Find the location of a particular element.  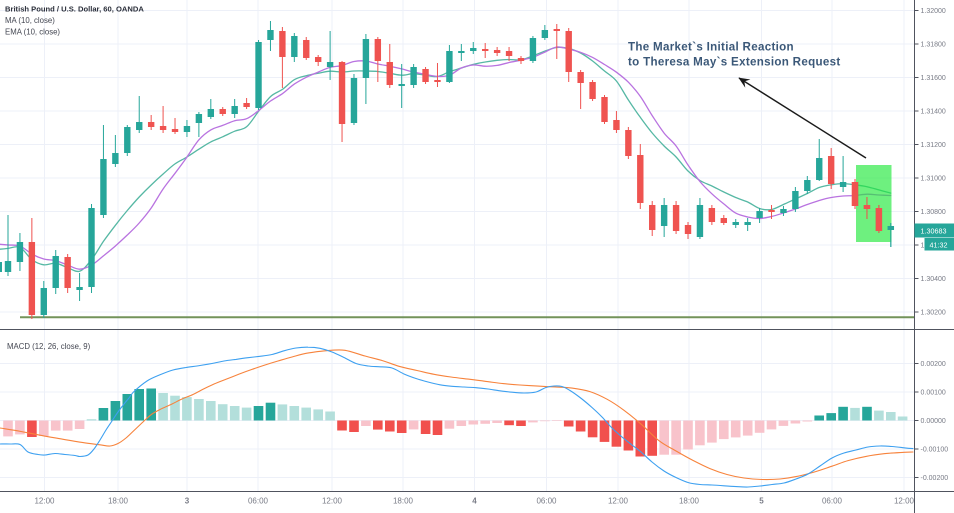

svg-text: The Market`s Initial Reaction is located at coordinates (711, 47).